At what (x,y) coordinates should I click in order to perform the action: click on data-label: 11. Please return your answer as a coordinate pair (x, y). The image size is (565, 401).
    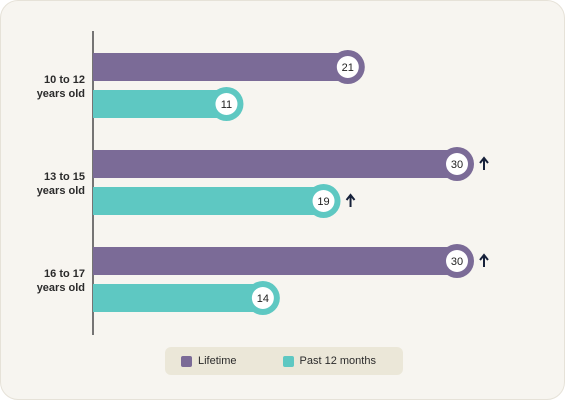
    Looking at the image, I should click on (226, 105).